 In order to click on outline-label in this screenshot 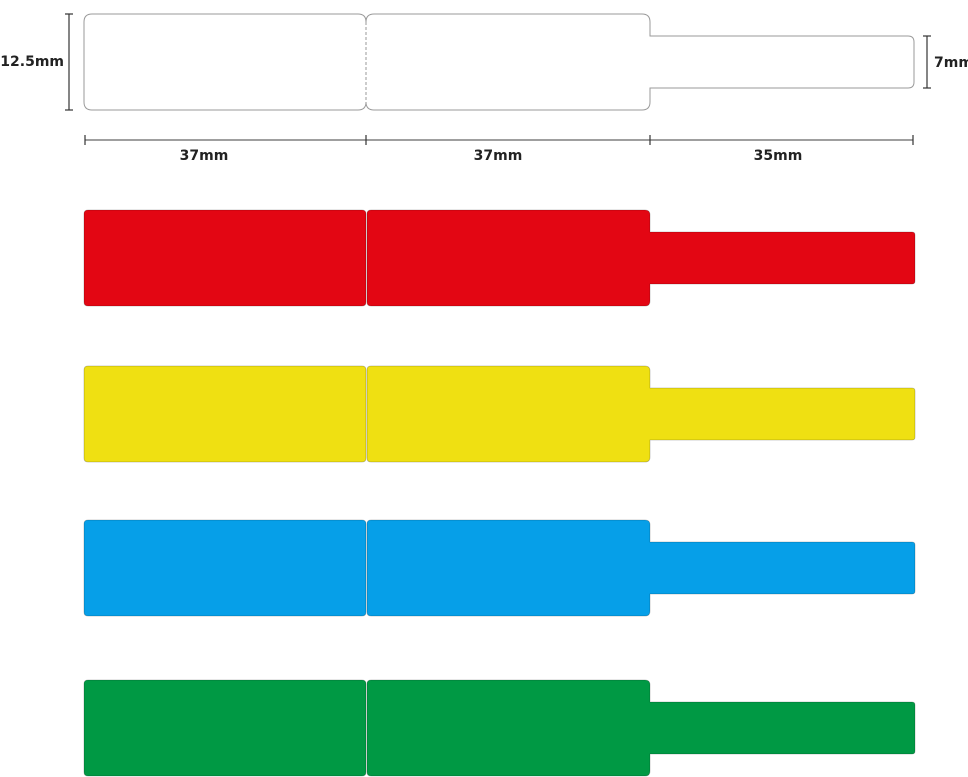, I will do `click(499, 62)`.